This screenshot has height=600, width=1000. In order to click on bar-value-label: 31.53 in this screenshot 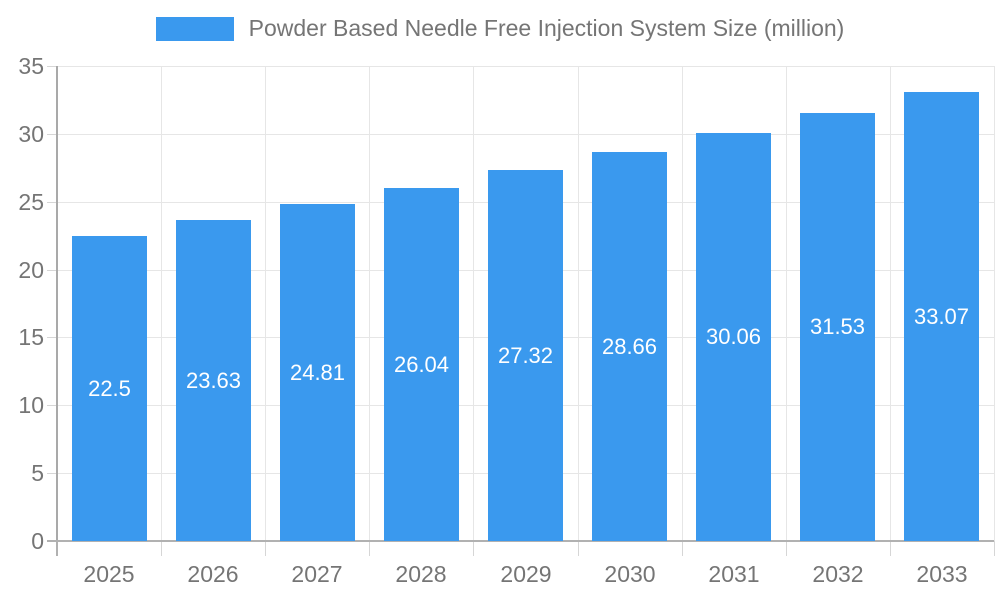, I will do `click(837, 326)`.